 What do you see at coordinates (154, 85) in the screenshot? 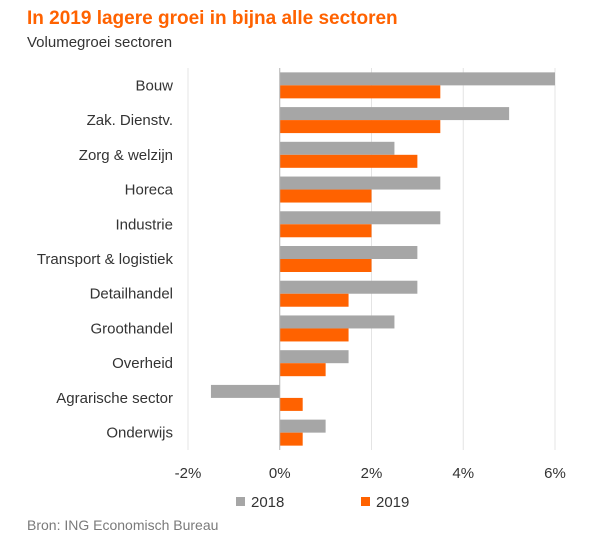
I see `category-label-0: Bouw` at bounding box center [154, 85].